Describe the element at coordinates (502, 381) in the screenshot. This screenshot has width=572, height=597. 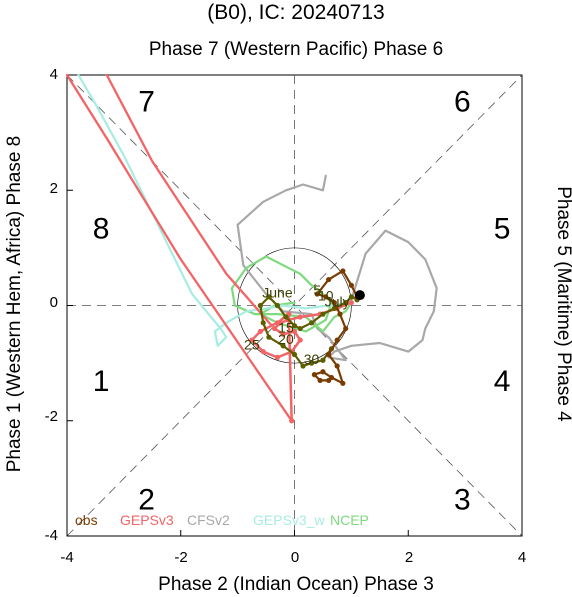
I see `phase-number: 4` at that location.